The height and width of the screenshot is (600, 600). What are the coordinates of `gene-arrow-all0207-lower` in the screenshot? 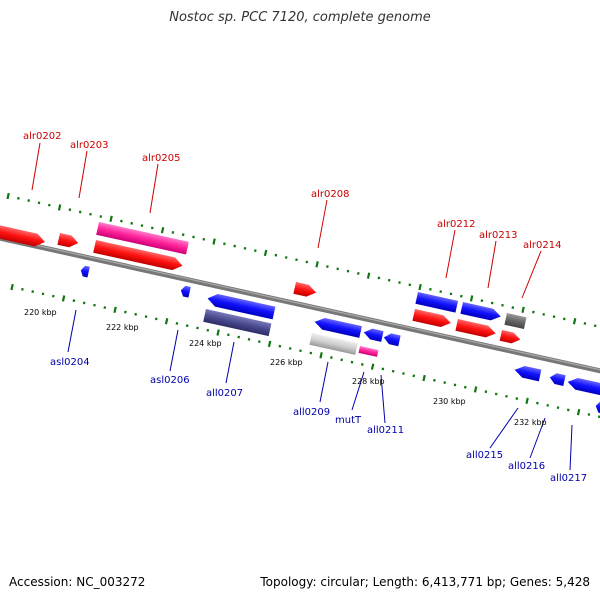 It's located at (237, 323).